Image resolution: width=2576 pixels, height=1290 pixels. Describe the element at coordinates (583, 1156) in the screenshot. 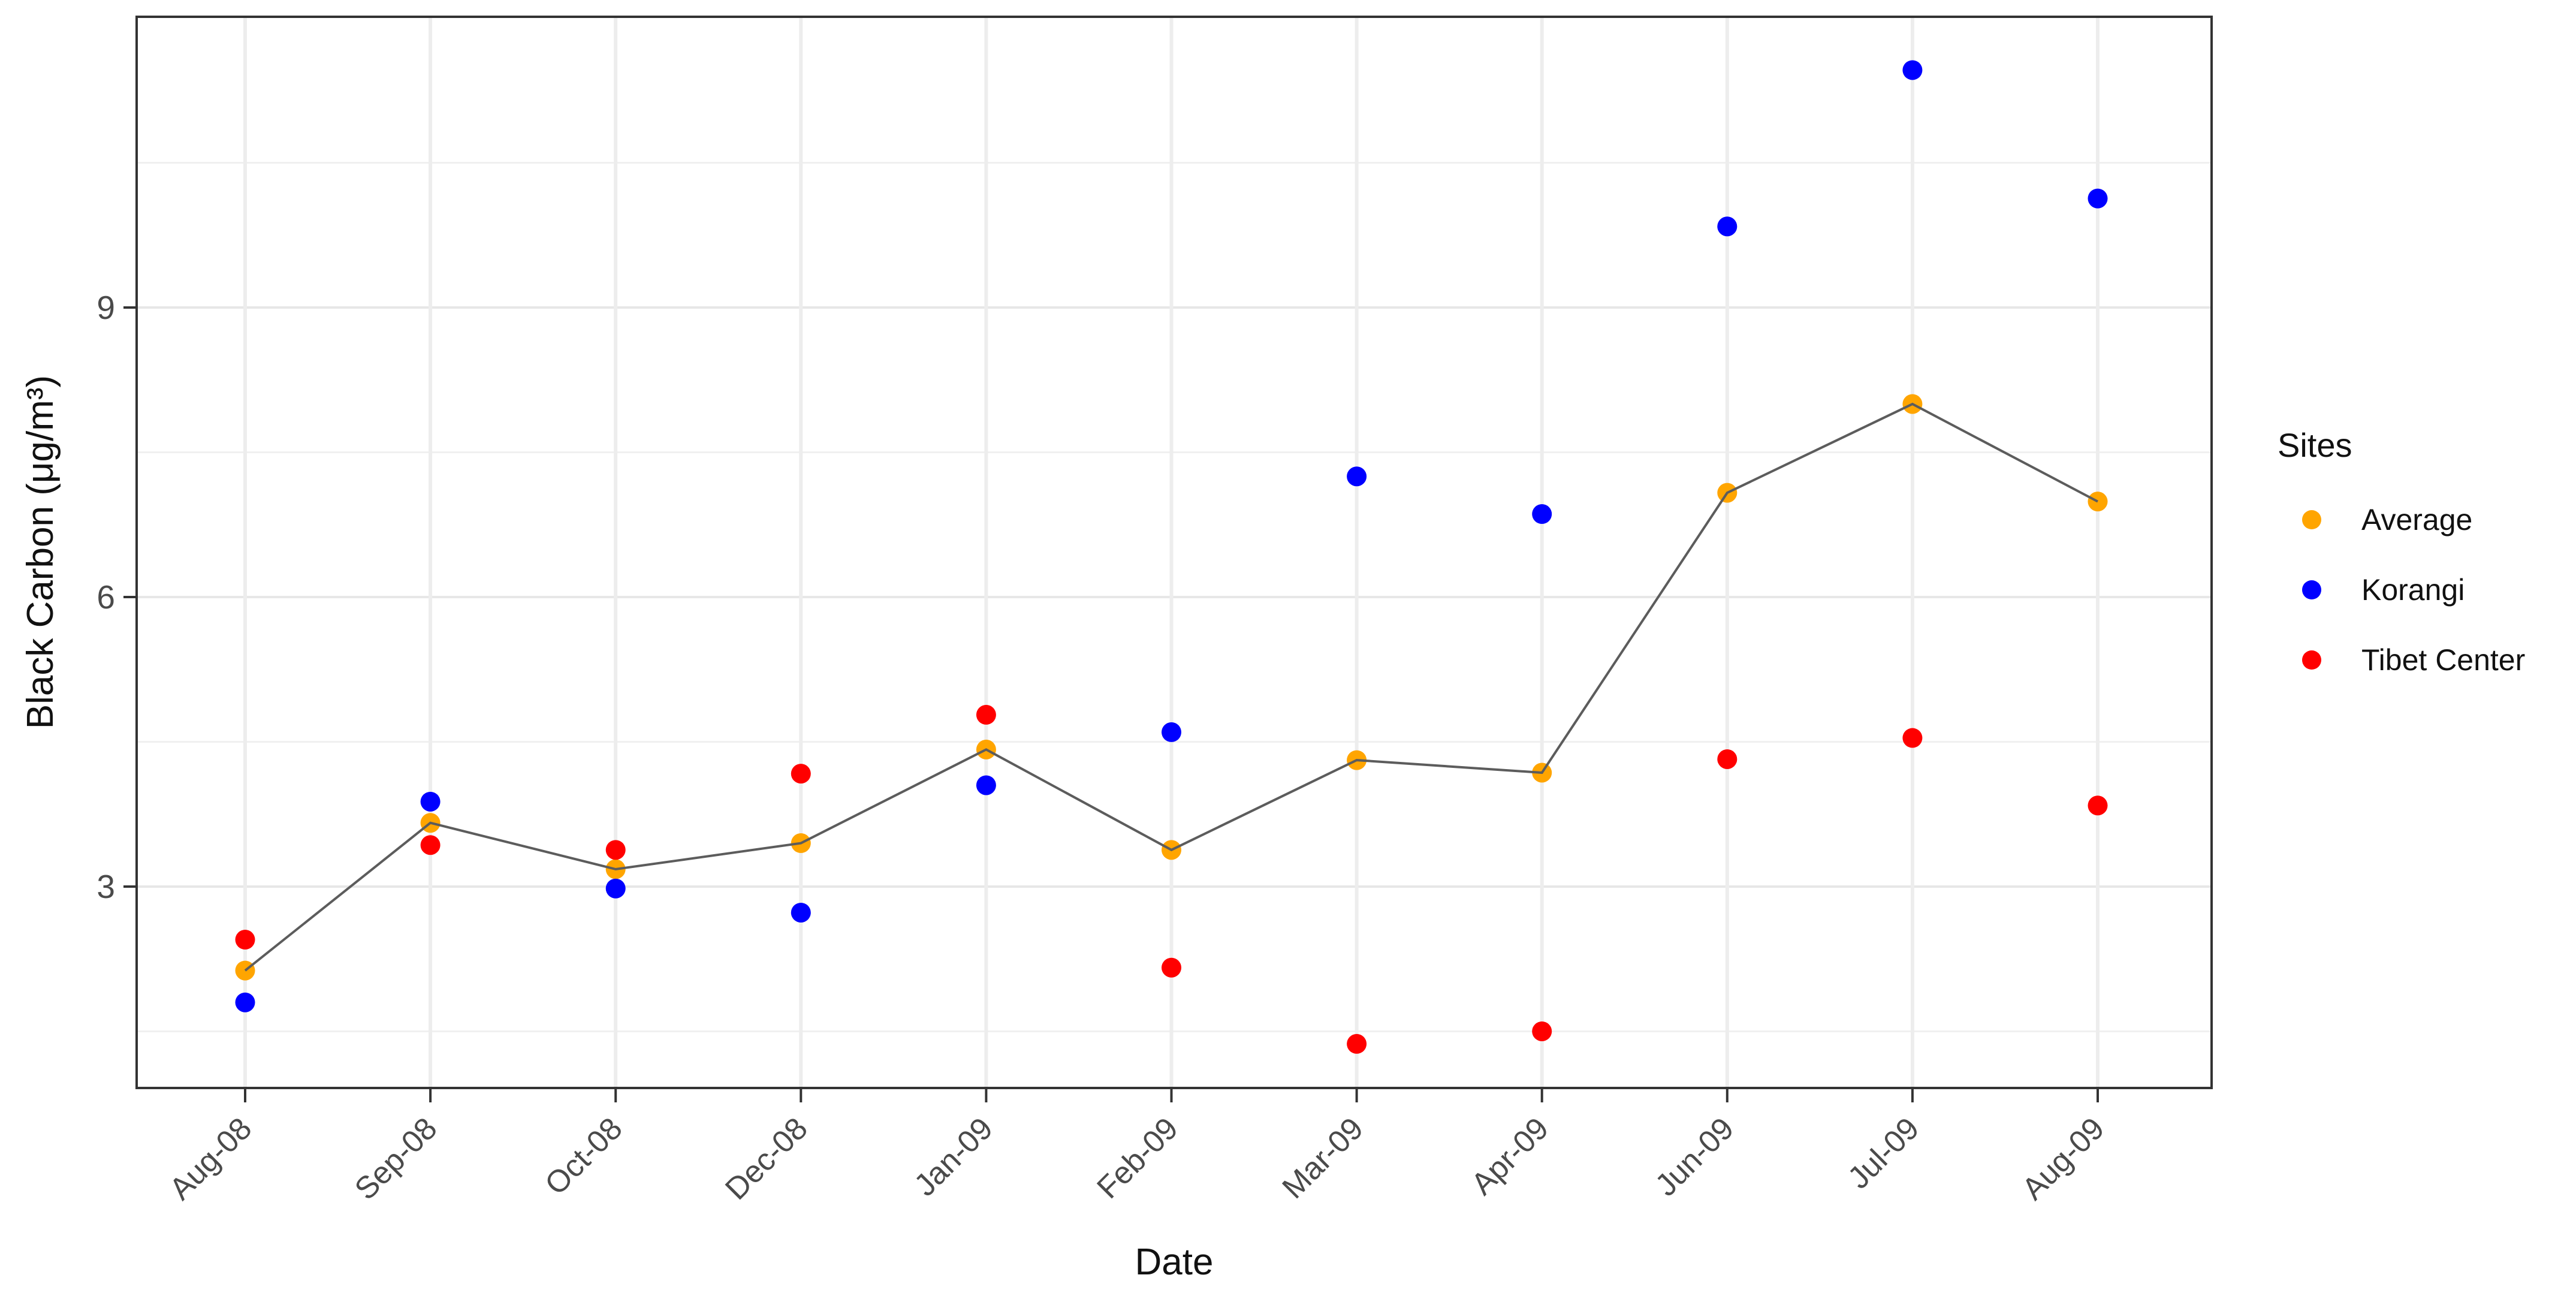

I see `x-tick-label: Oct-08` at that location.